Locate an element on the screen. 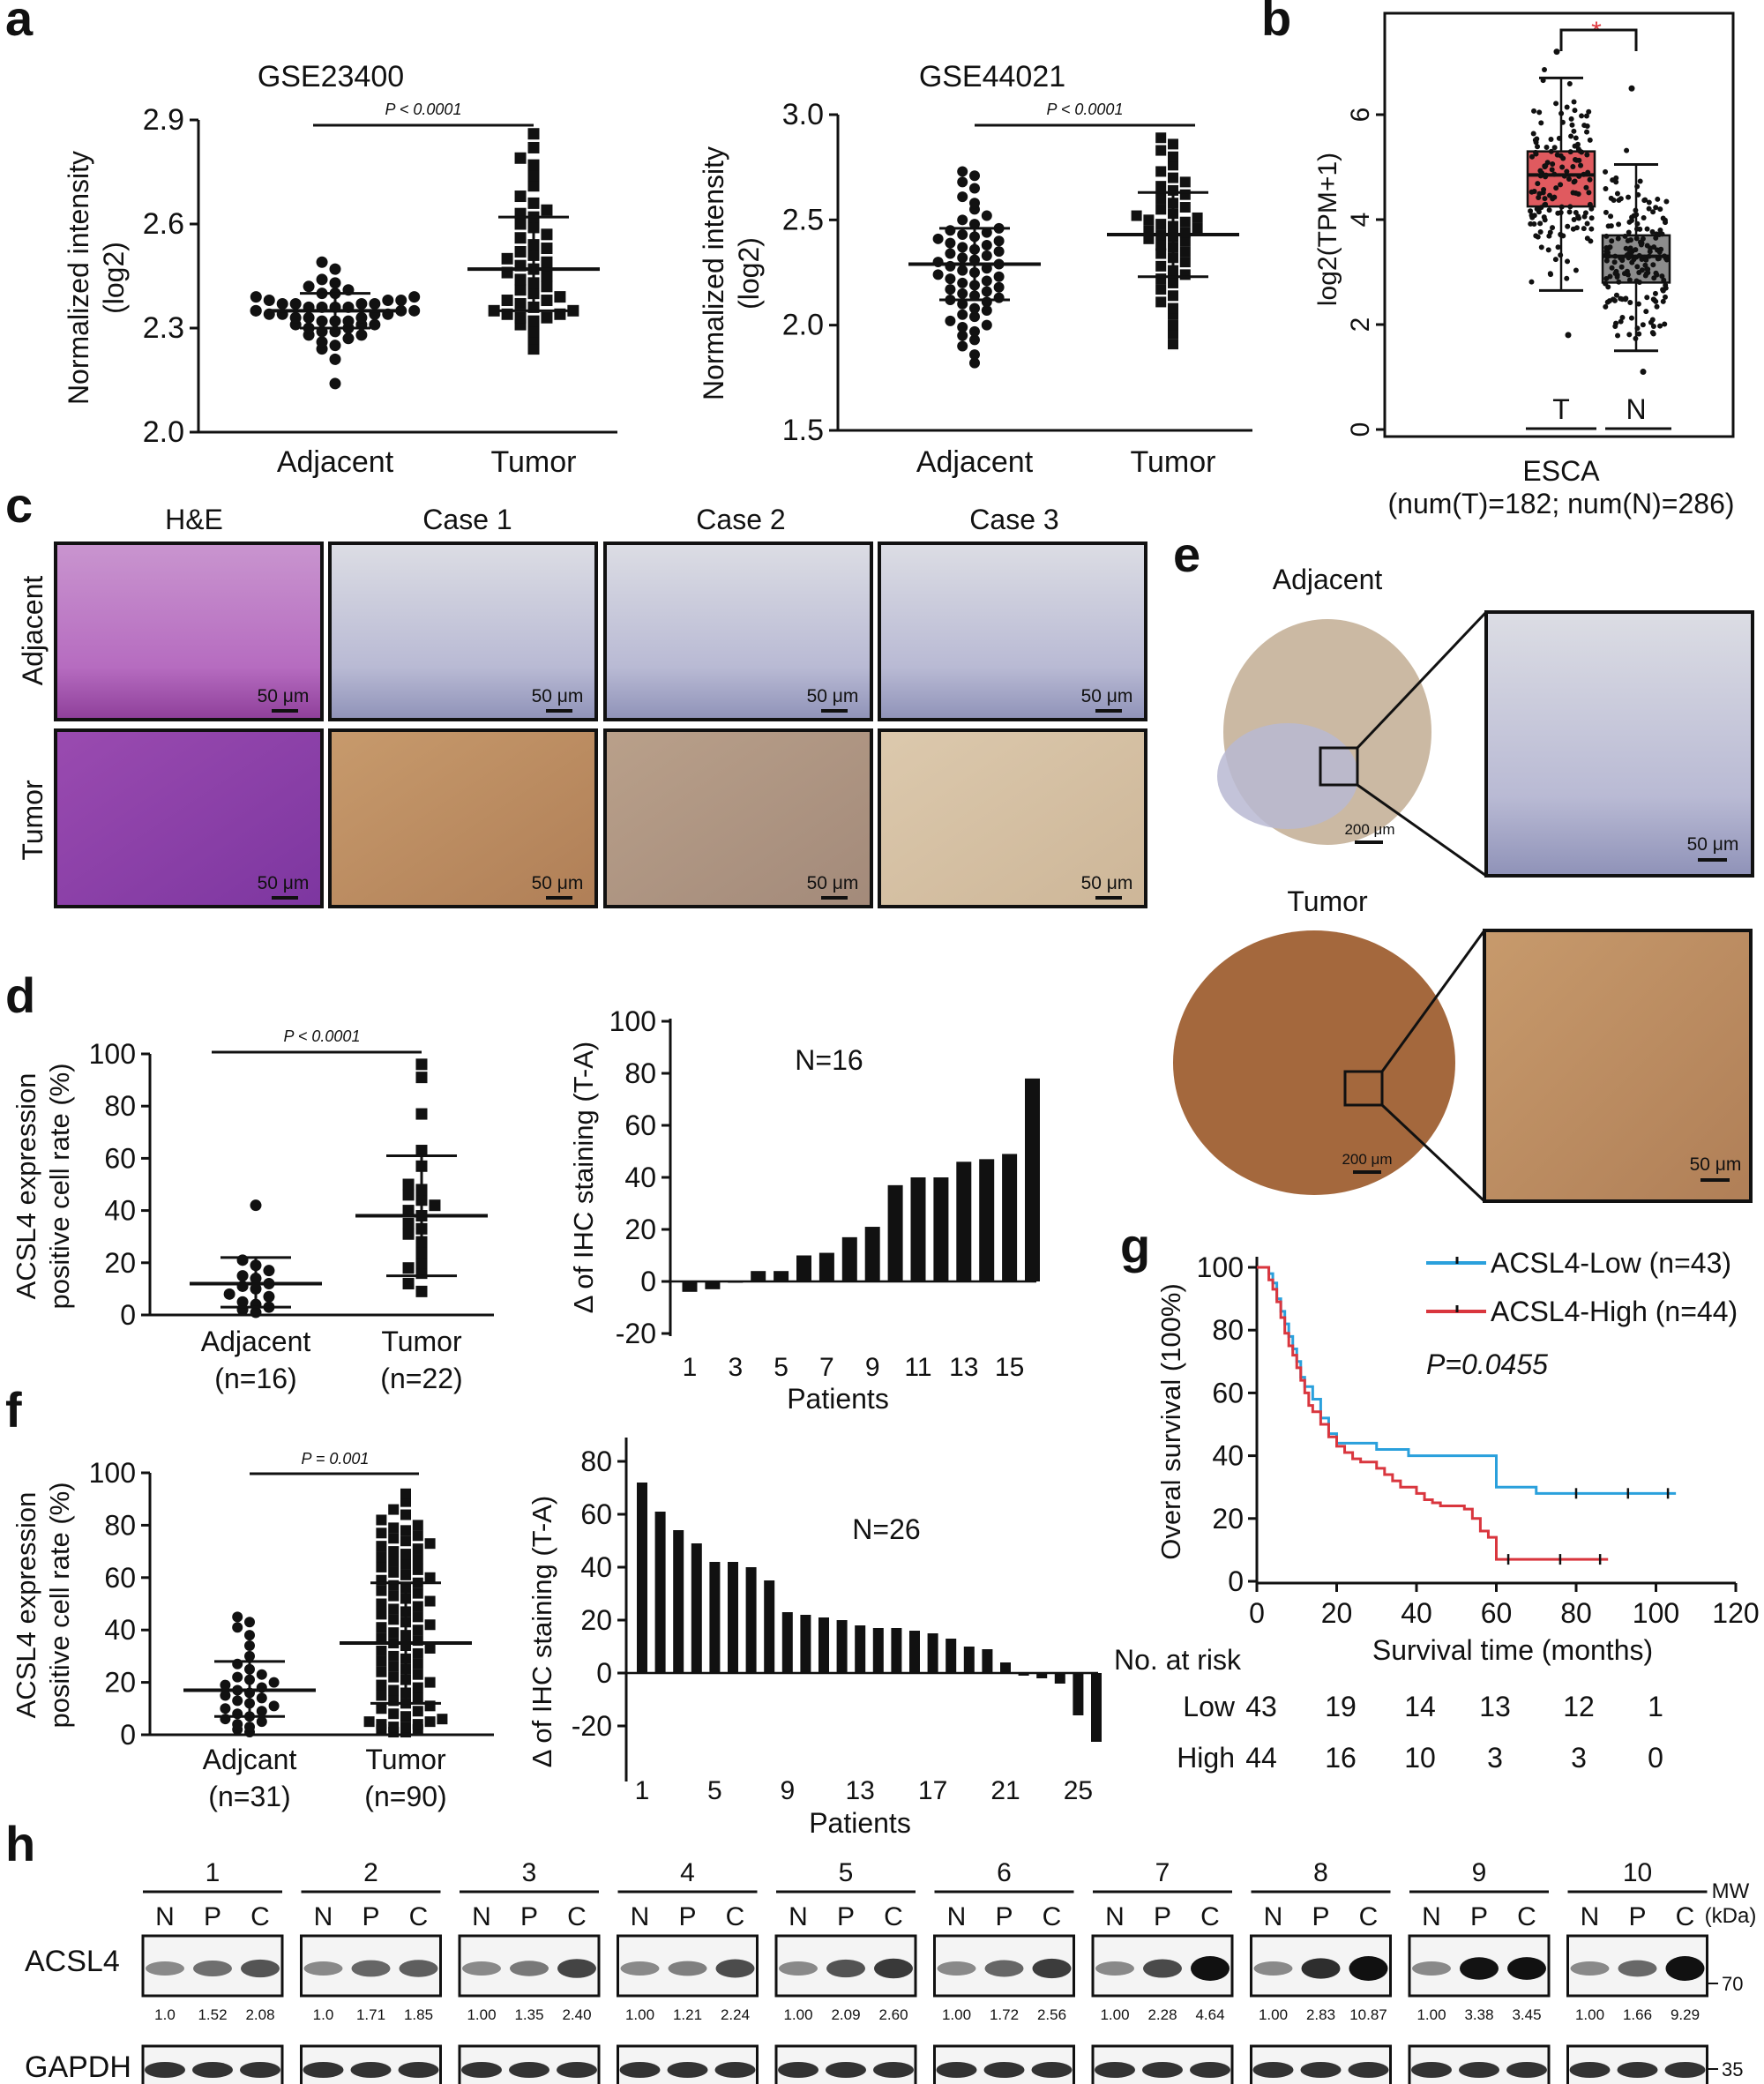  blot-lane-label: P is located at coordinates (1320, 1916).